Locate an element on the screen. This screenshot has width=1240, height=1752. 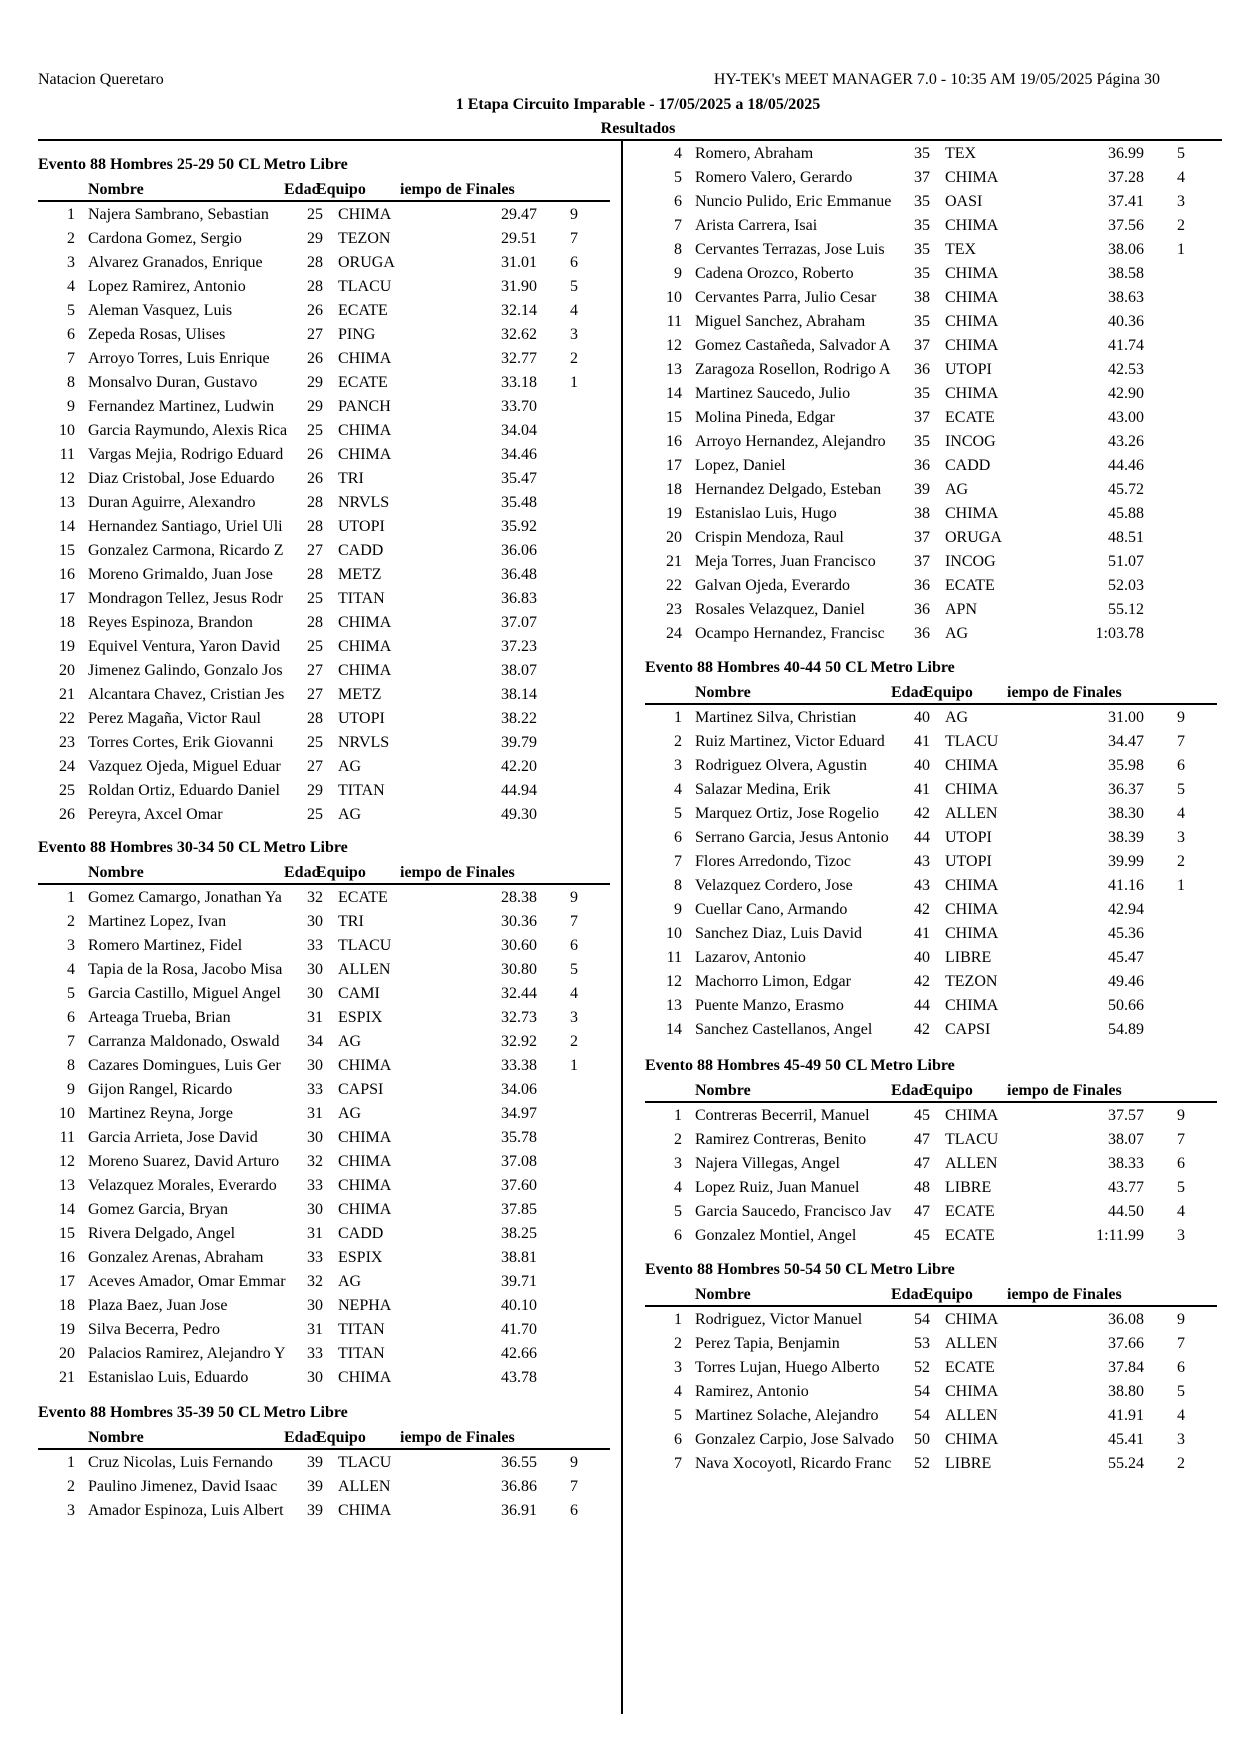
swimmer-name: Estanislao Luis, Hugo is located at coordinates (766, 513).